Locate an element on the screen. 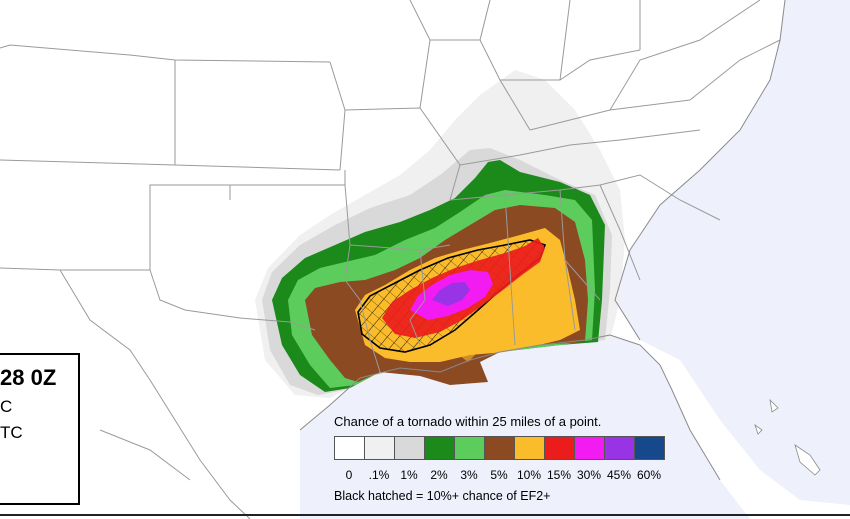 This screenshot has height=519, width=850. mexico-inland is located at coordinates (145, 455).